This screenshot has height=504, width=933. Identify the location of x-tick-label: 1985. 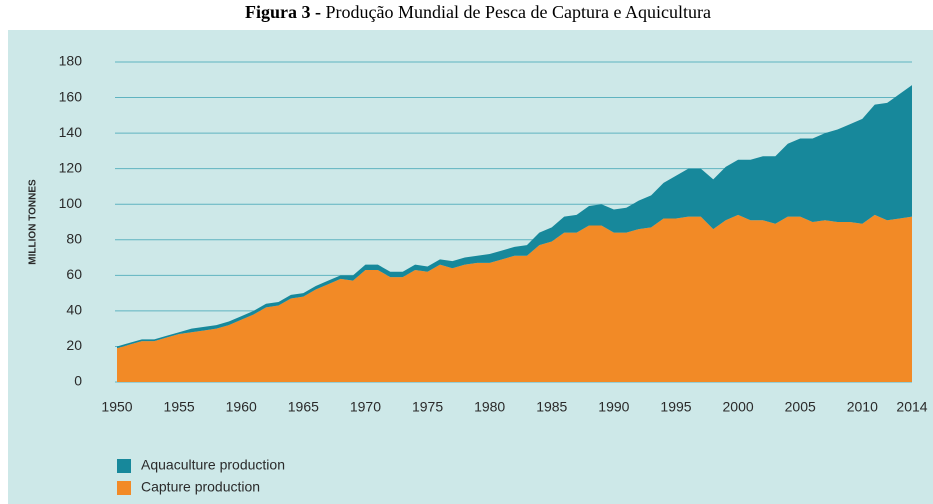
(551, 407).